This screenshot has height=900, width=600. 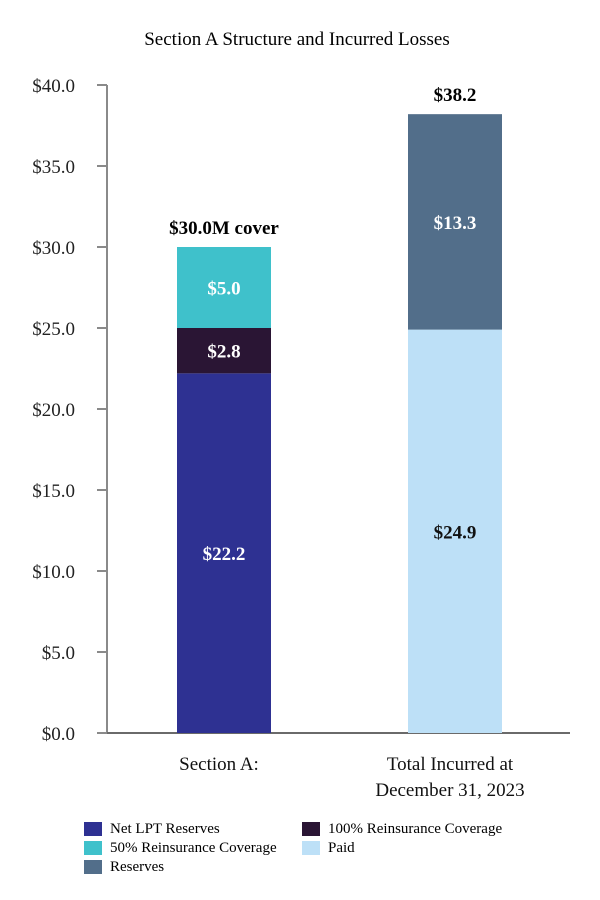 I want to click on y-tick-label: $0.0, so click(x=58, y=734).